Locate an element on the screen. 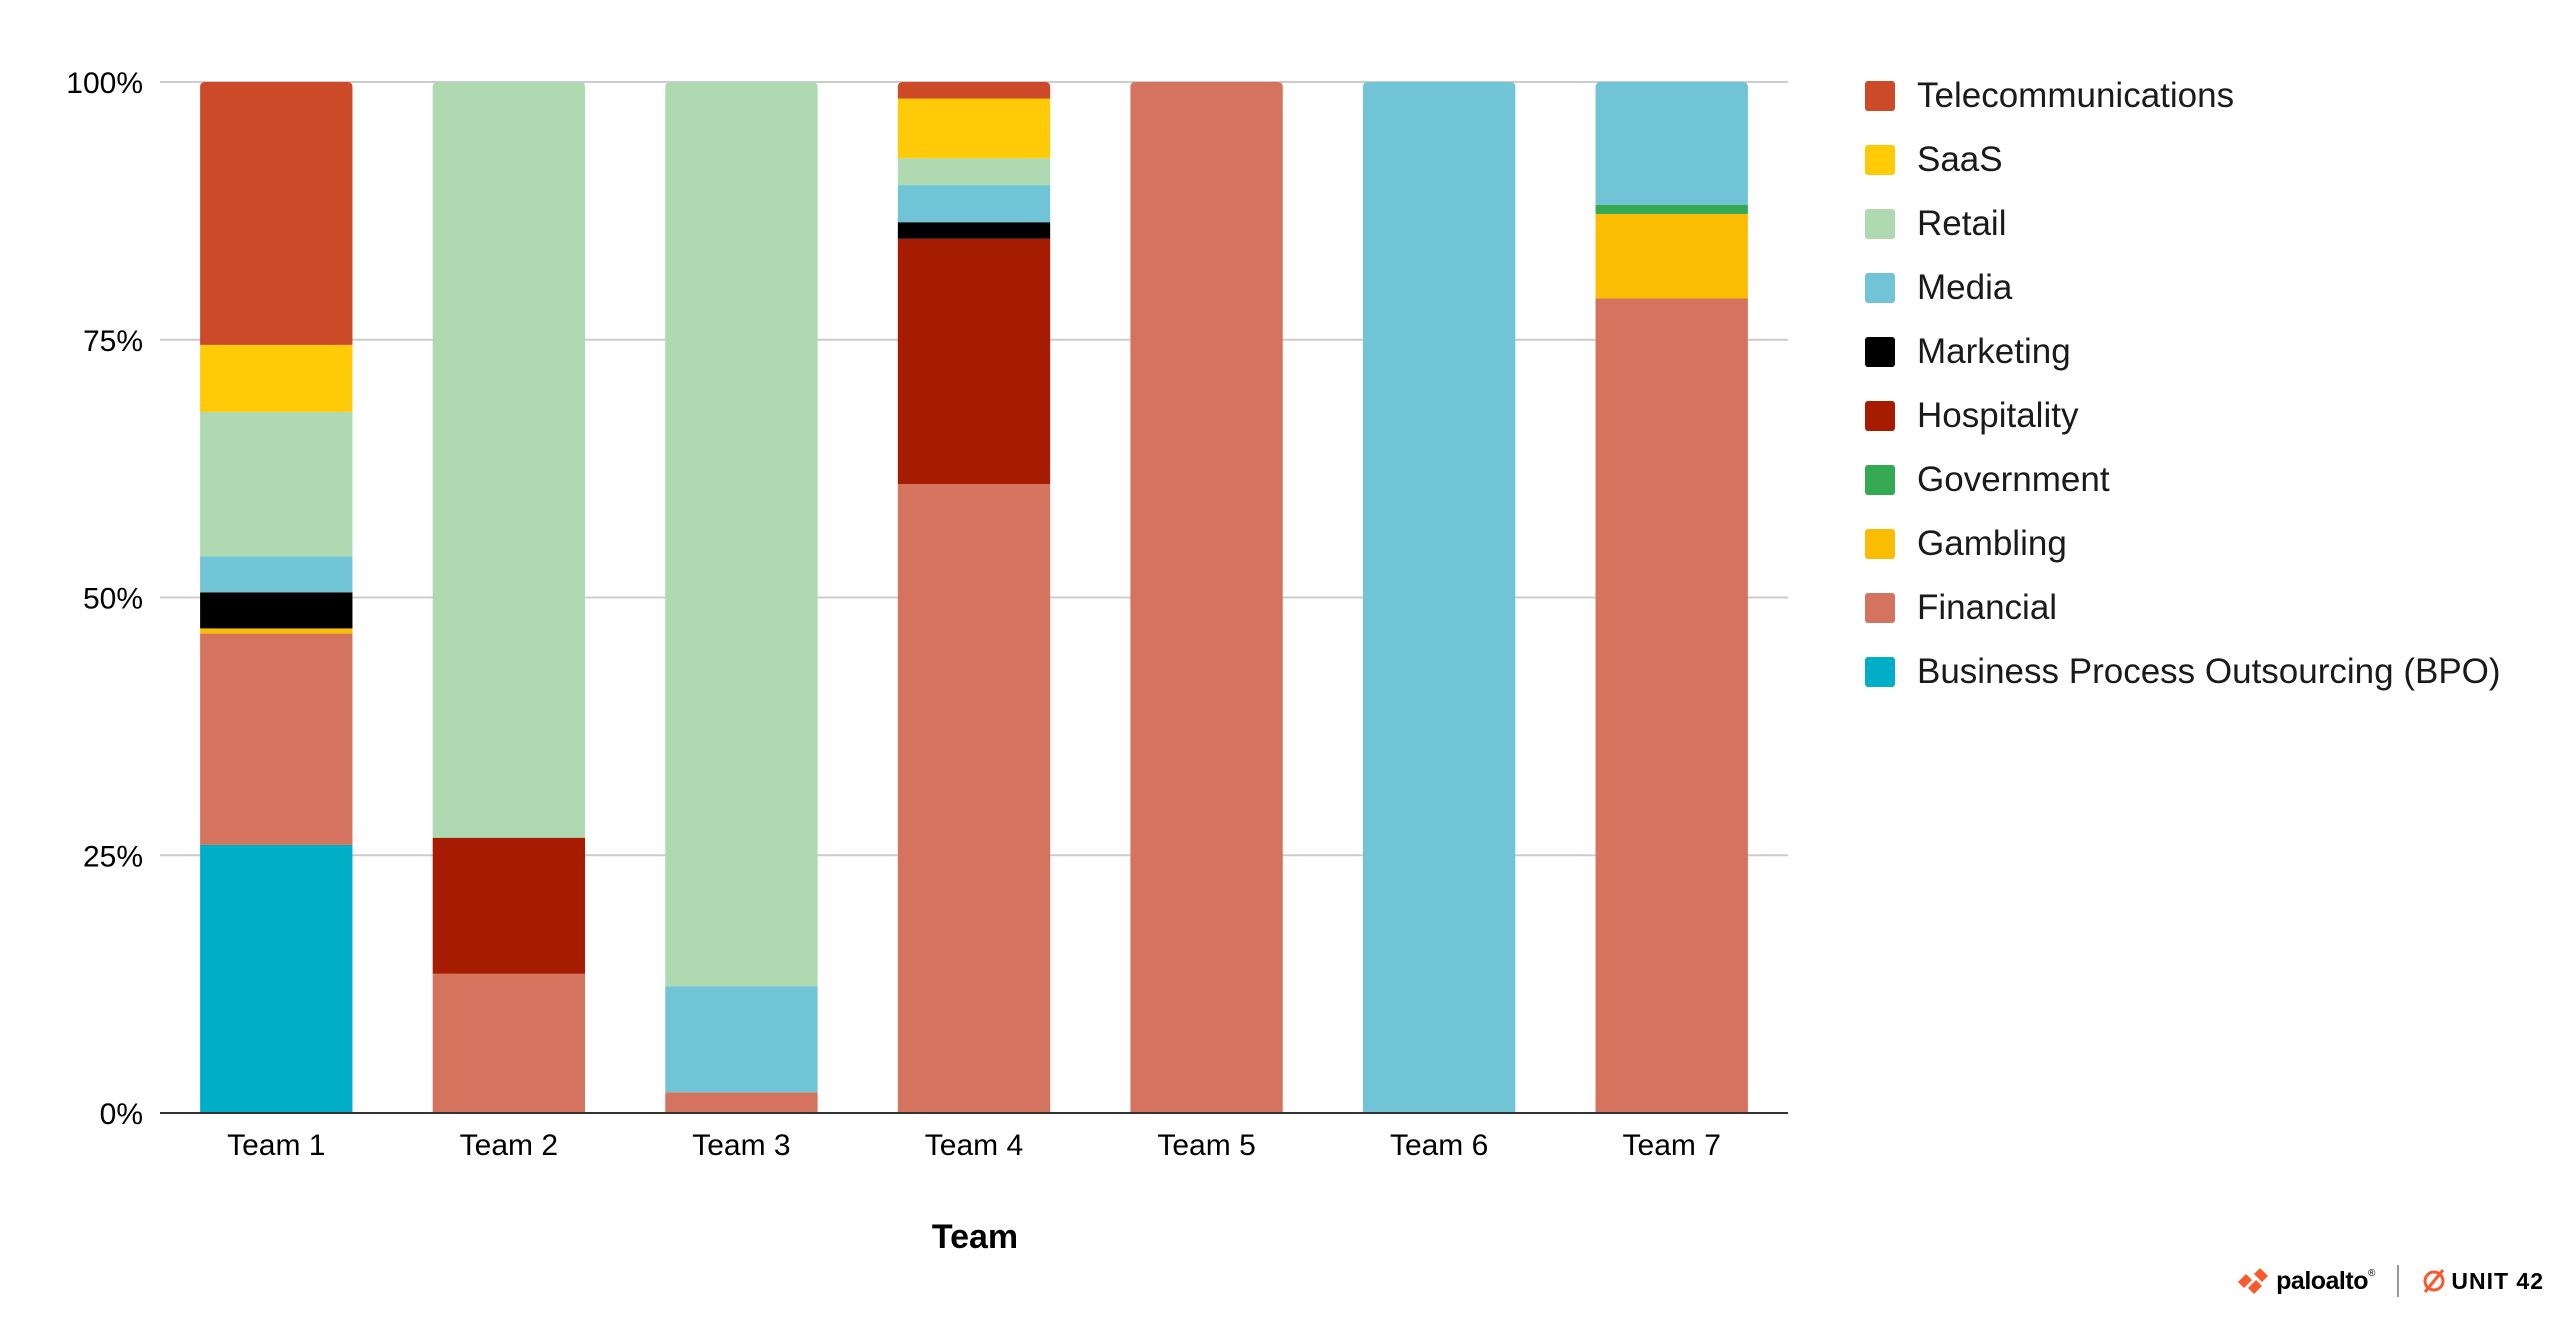 This screenshot has height=1317, width=2560. legend-label: Gambling is located at coordinates (1992, 543).